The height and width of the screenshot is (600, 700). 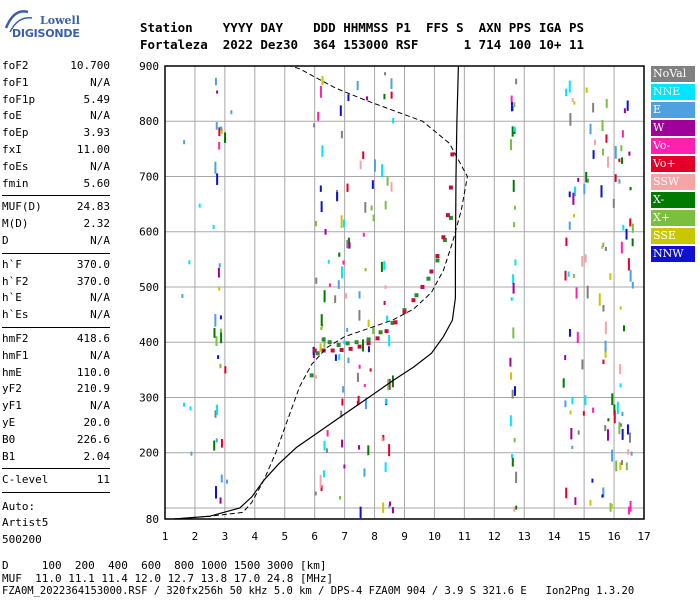 What do you see at coordinates (12, 264) in the screenshot?
I see `param-key: h`F` at bounding box center [12, 264].